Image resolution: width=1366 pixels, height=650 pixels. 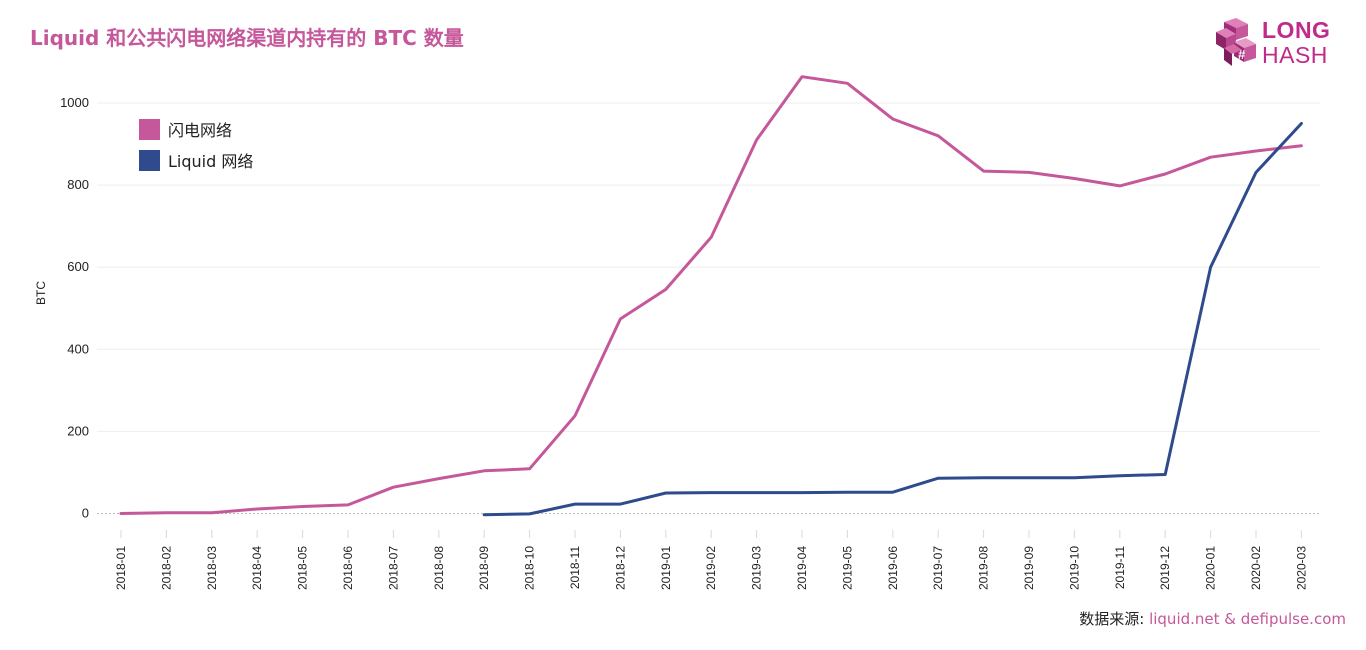 What do you see at coordinates (1165, 568) in the screenshot?
I see `x-tick-label: 2019-12` at bounding box center [1165, 568].